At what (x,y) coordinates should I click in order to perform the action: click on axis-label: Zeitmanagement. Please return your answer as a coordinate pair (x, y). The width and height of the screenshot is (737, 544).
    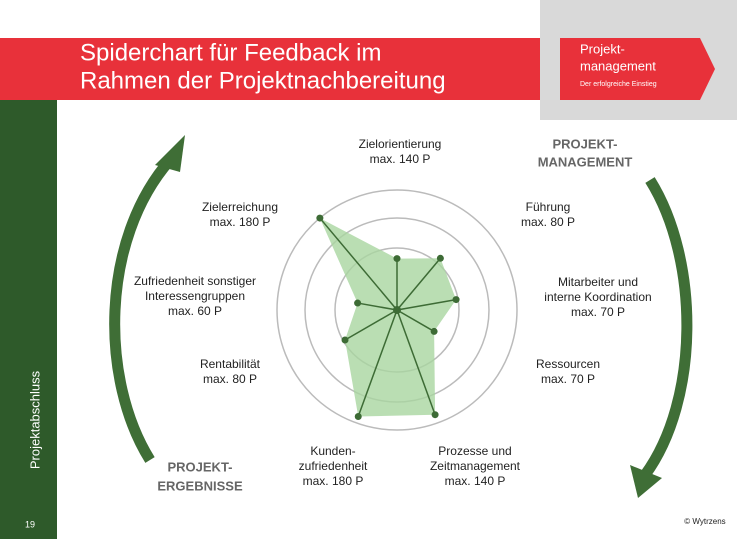
    Looking at the image, I should click on (475, 466).